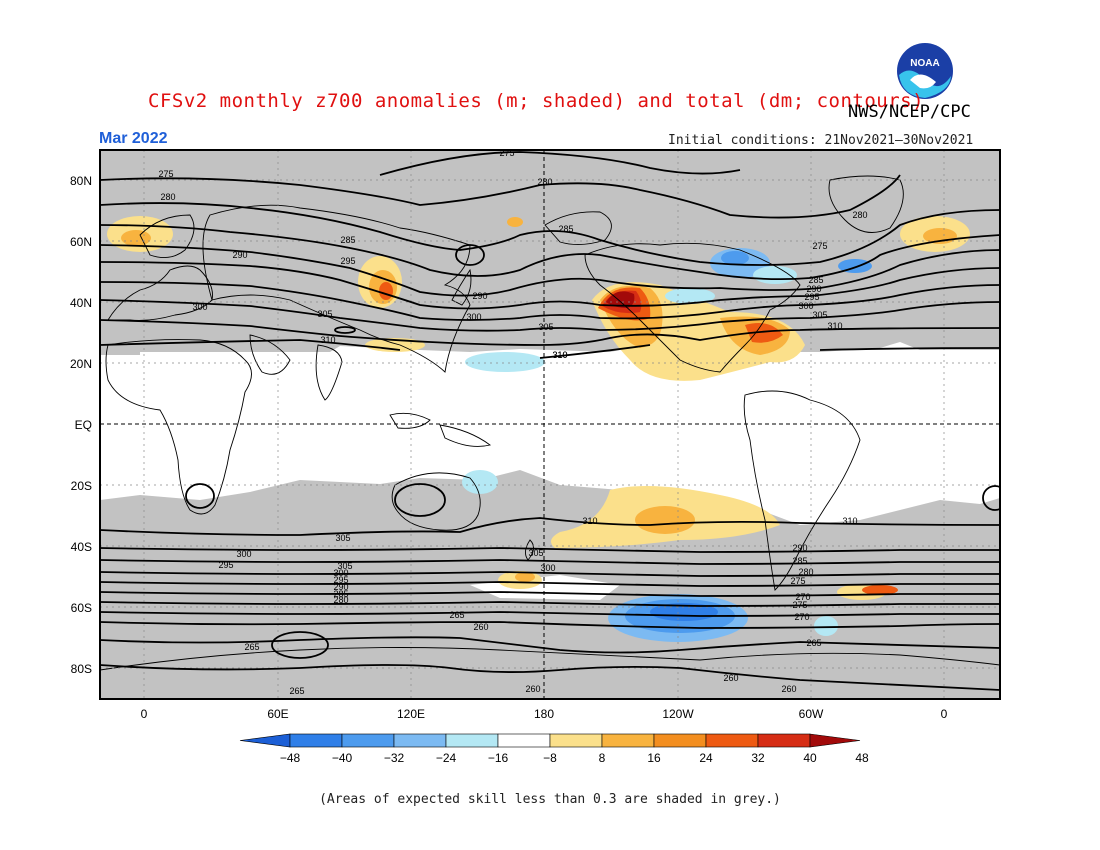 Image resolution: width=1100 pixels, height=850 pixels. I want to click on lat-label: EQ, so click(83, 425).